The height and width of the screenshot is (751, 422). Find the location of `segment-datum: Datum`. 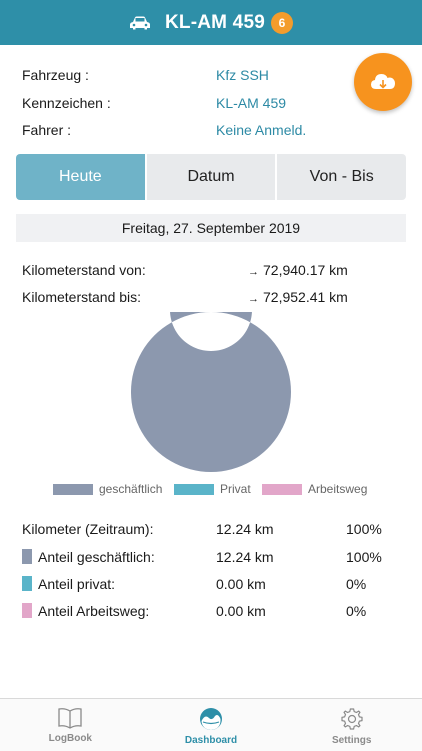

segment-datum: Datum is located at coordinates (211, 177).